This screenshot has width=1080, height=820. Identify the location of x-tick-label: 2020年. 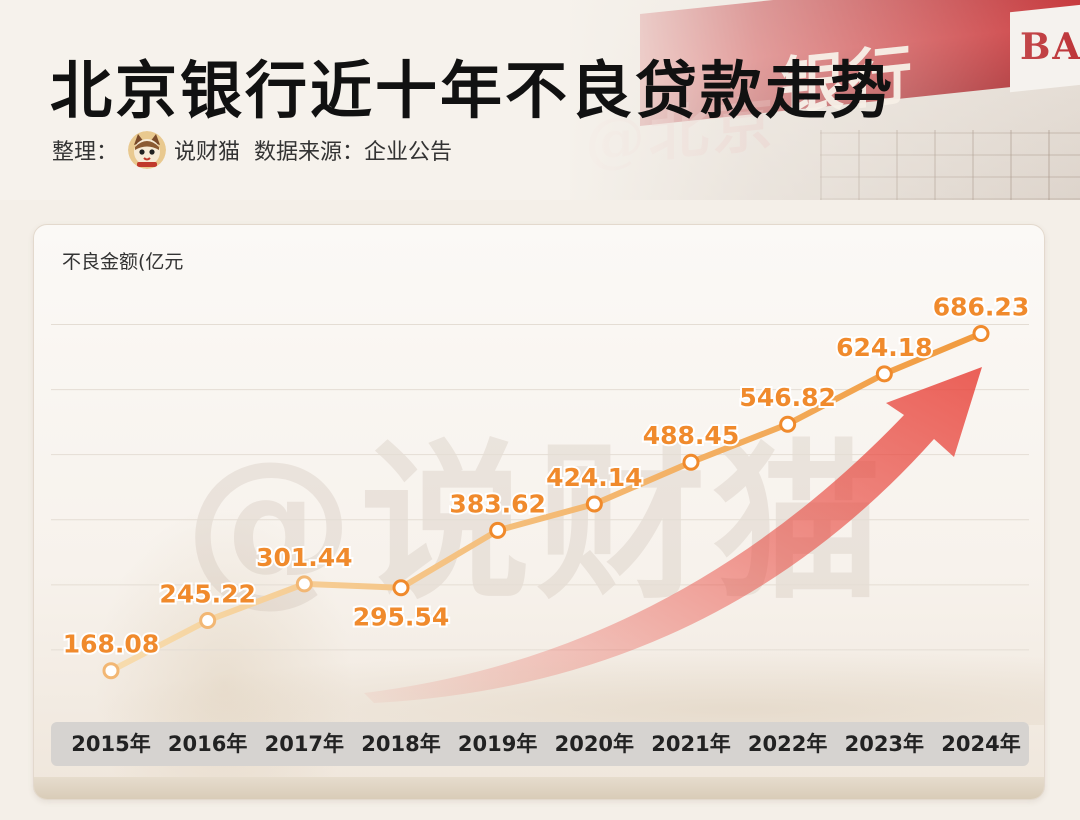
(594, 744).